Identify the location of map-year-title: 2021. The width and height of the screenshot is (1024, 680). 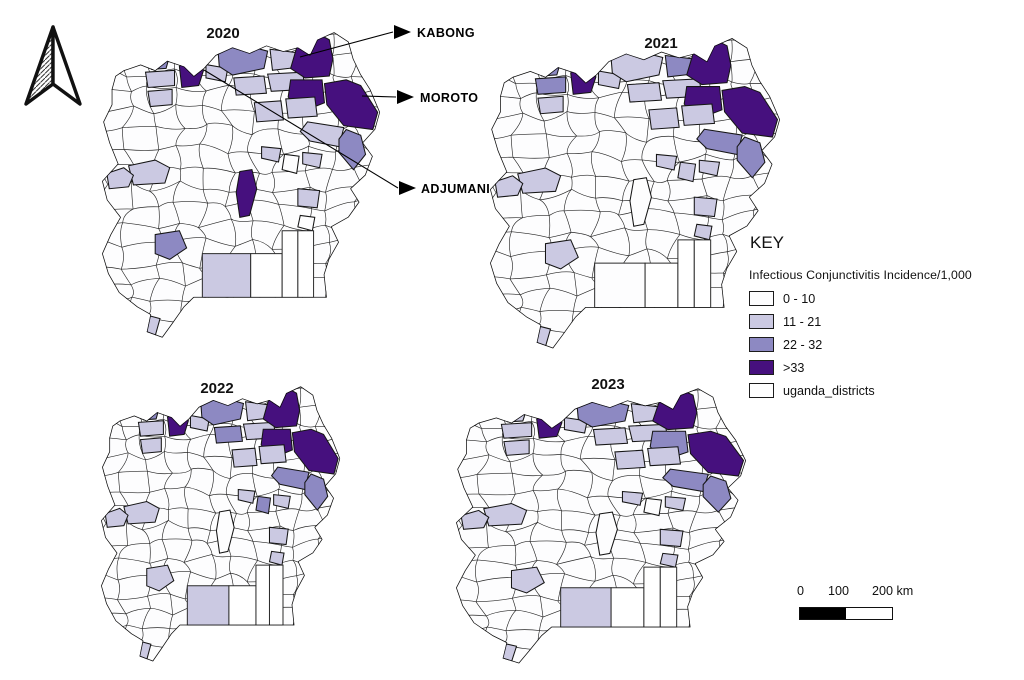
(660, 43).